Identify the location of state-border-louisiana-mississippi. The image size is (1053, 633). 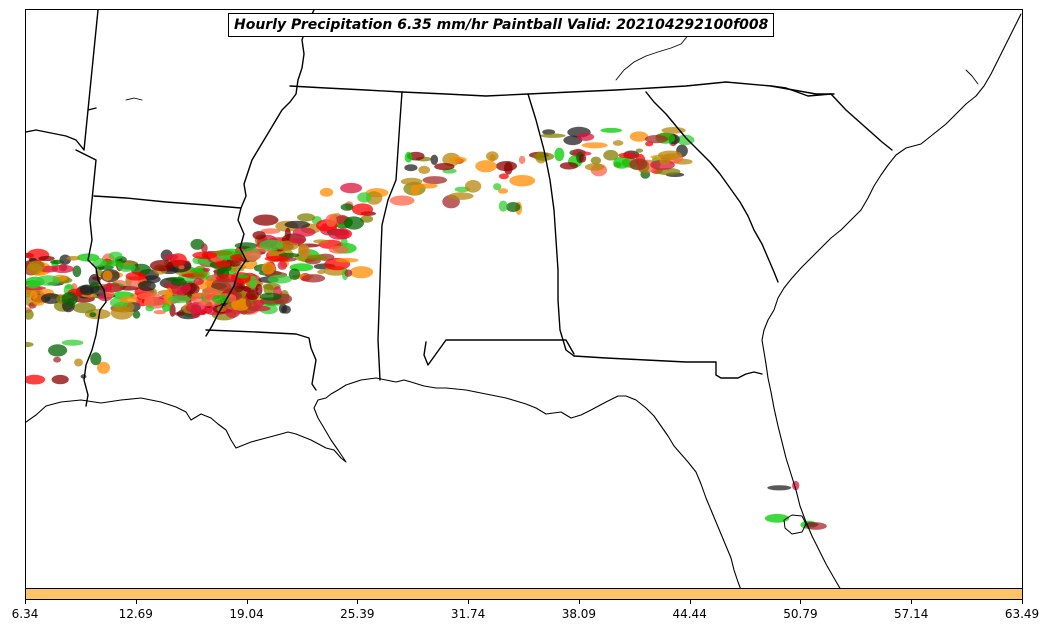
(261, 360).